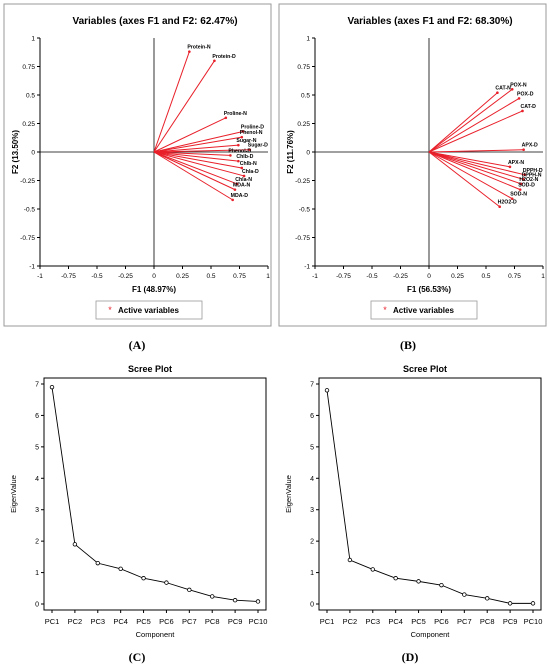 This screenshot has width=550, height=668. I want to click on y-axis-label: F2 (13.50%), so click(15, 152).